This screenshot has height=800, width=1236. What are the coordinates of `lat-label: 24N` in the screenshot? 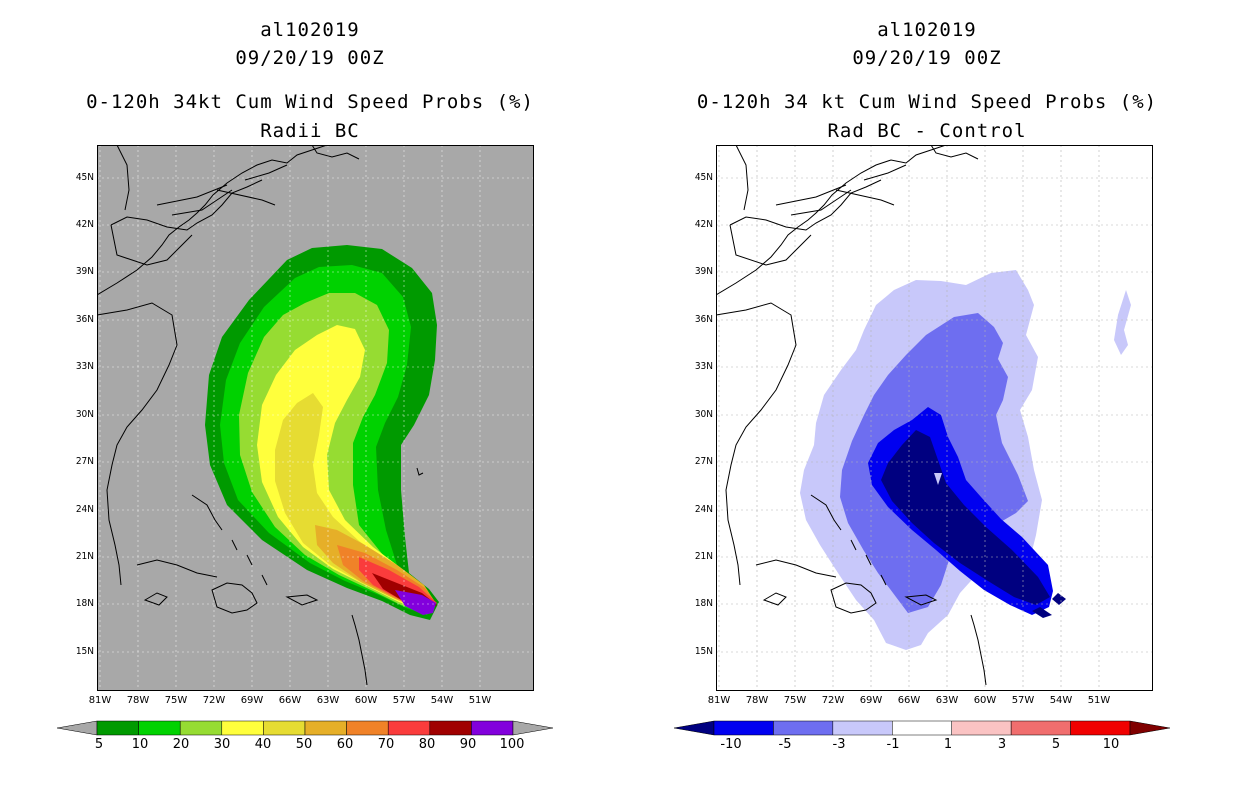 It's located at (84, 509).